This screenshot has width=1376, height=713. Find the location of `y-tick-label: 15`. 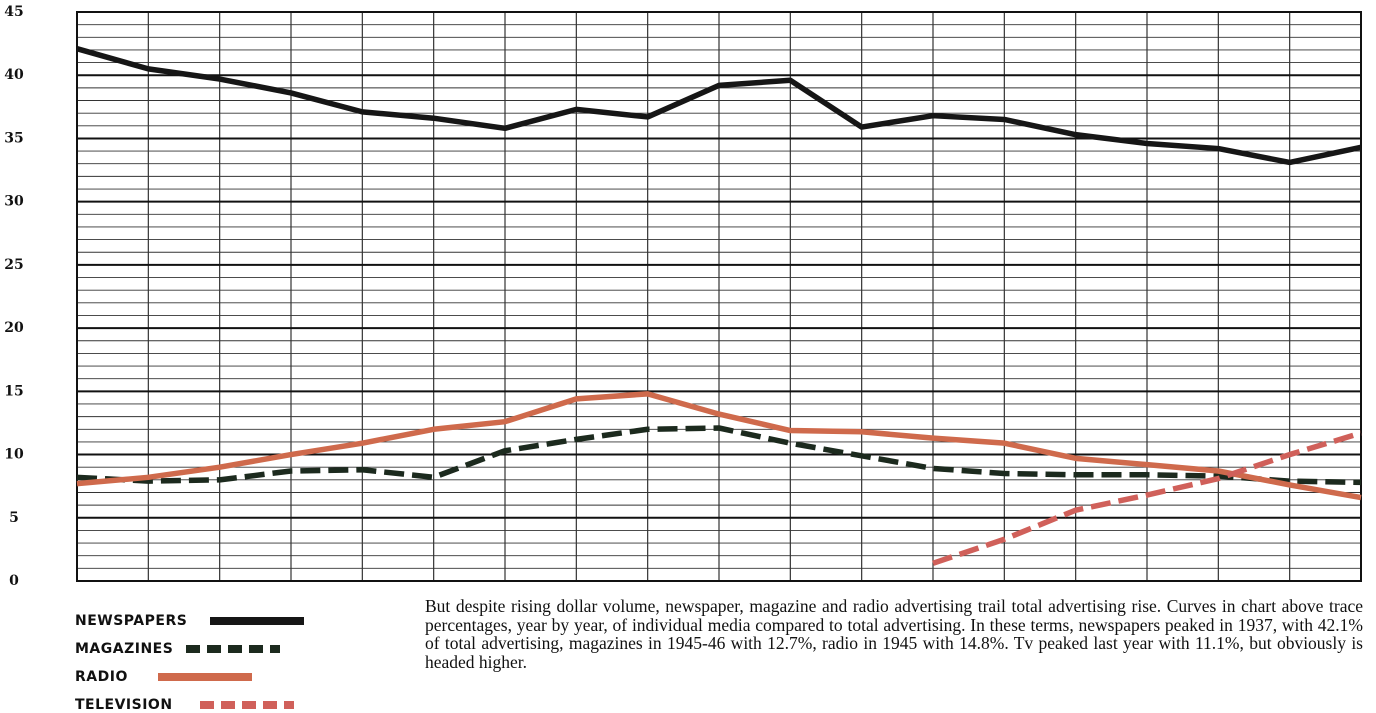

y-tick-label: 15 is located at coordinates (13, 391).